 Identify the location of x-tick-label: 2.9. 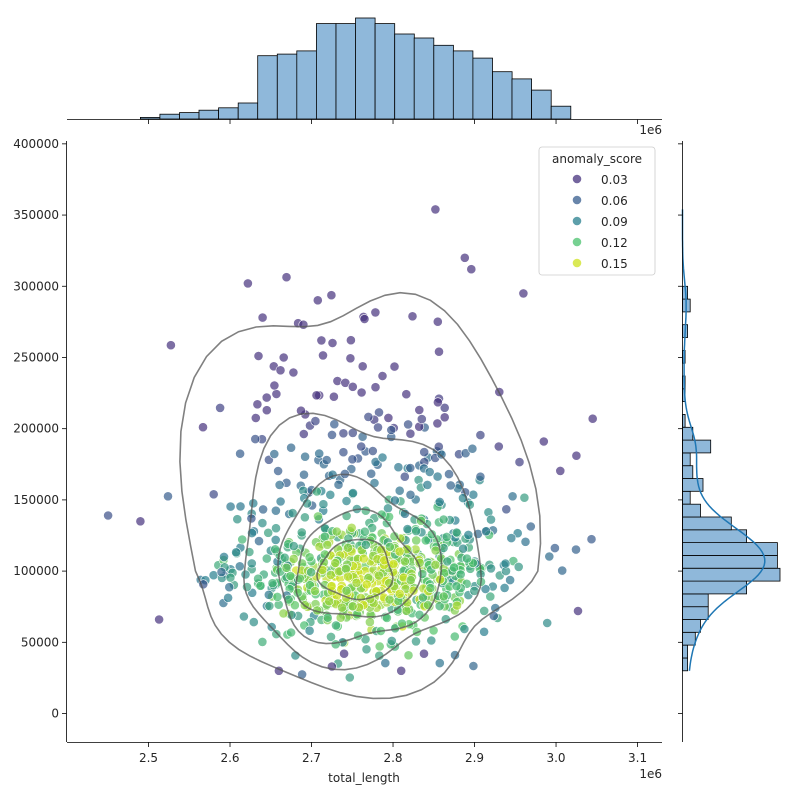
(474, 758).